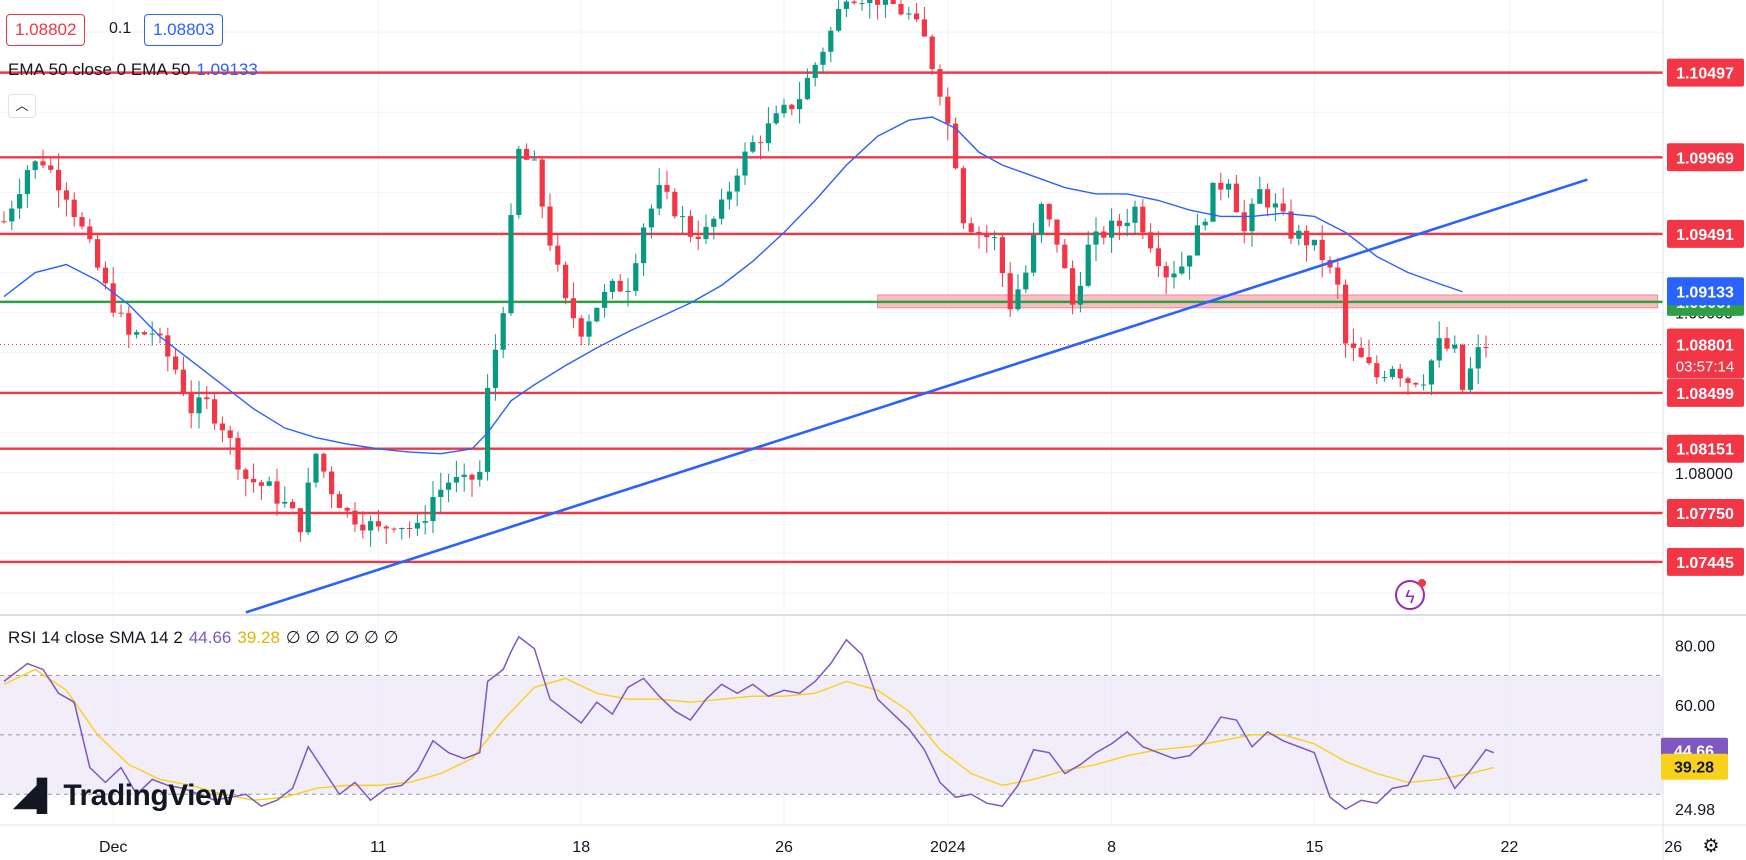  I want to click on rsi-sma-price-label-bg, so click(1694, 766).